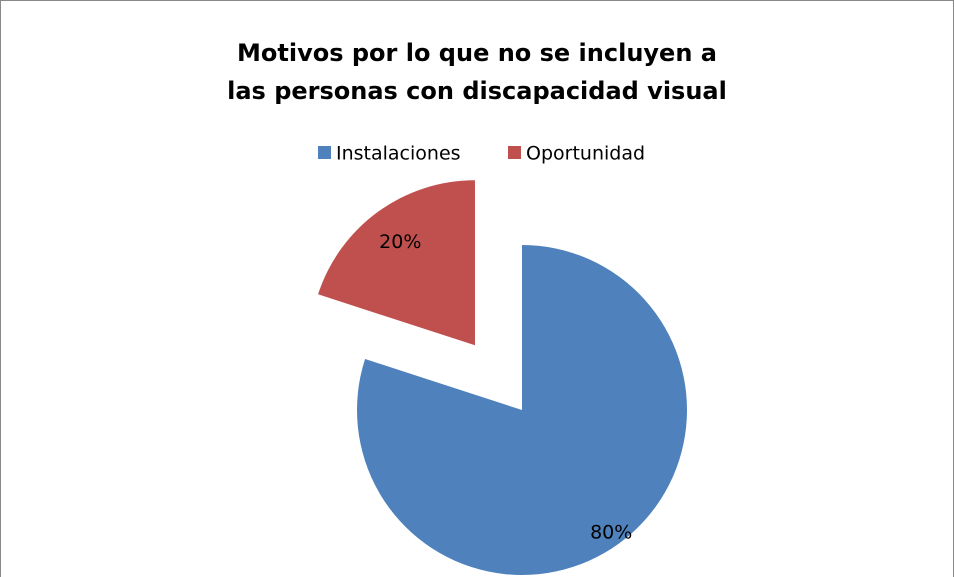 This screenshot has width=954, height=577. Describe the element at coordinates (611, 532) in the screenshot. I see `data-label: 80%` at that location.